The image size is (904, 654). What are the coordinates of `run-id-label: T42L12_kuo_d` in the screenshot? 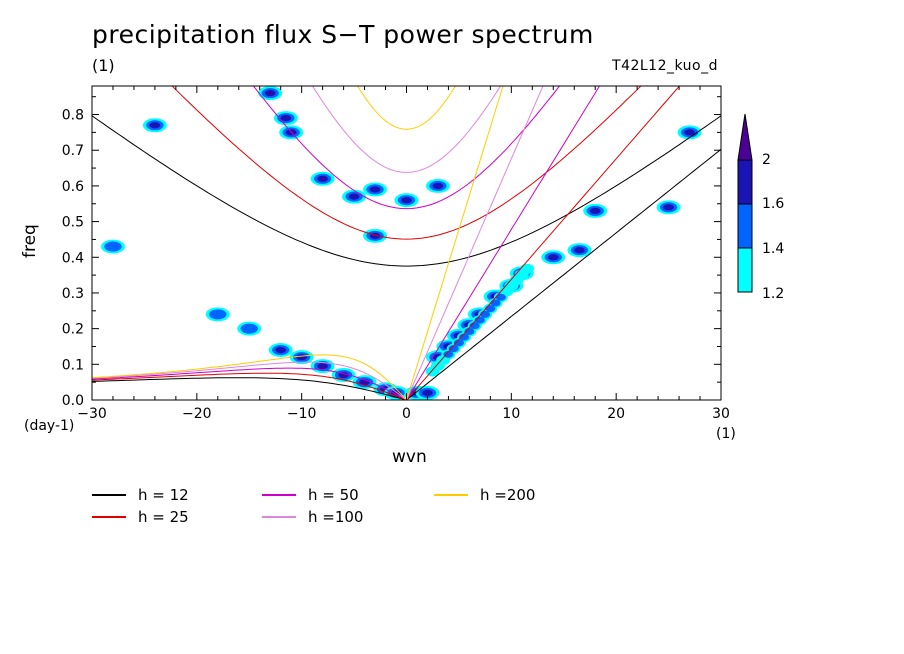 It's located at (665, 66).